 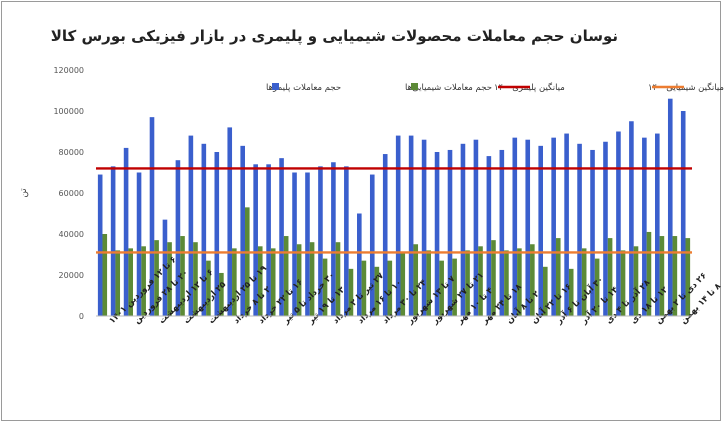 What do you see at coordinates (71, 152) in the screenshot?
I see `y-tick-label: 80000` at bounding box center [71, 152].